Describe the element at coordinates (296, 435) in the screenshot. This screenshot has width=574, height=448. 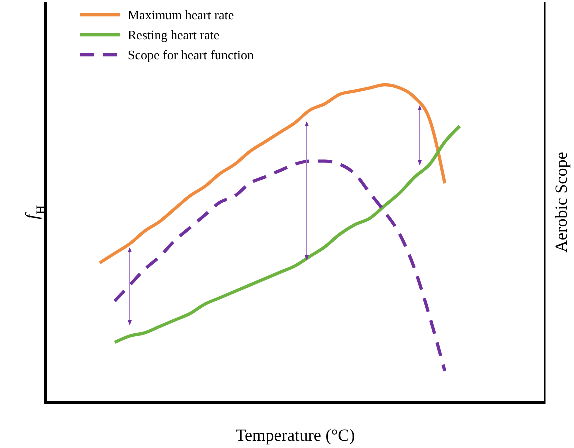
I see `x-axis-title: Temperature (°C)` at that location.